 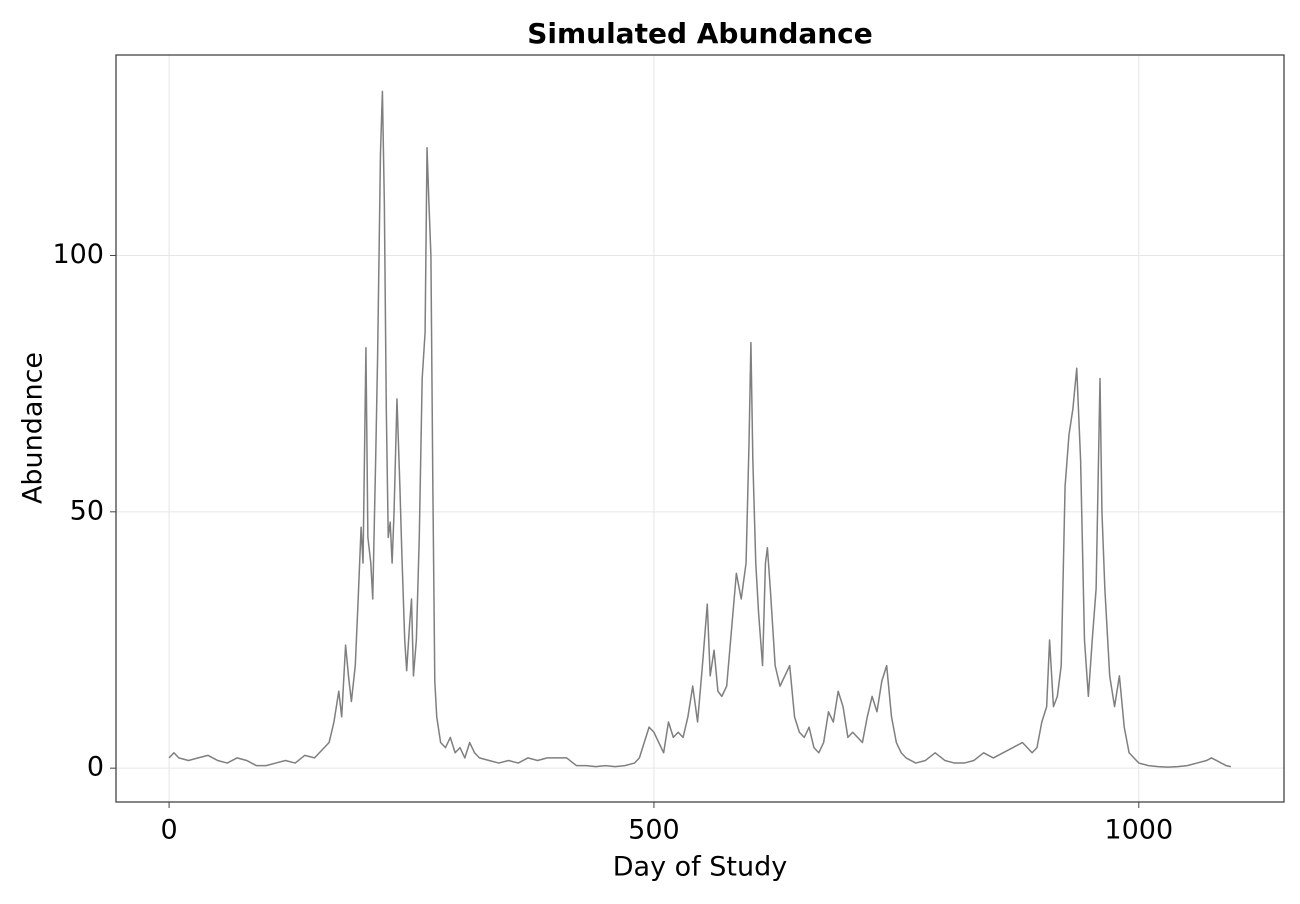 What do you see at coordinates (95, 767) in the screenshot?
I see `y-tick-label: 0` at bounding box center [95, 767].